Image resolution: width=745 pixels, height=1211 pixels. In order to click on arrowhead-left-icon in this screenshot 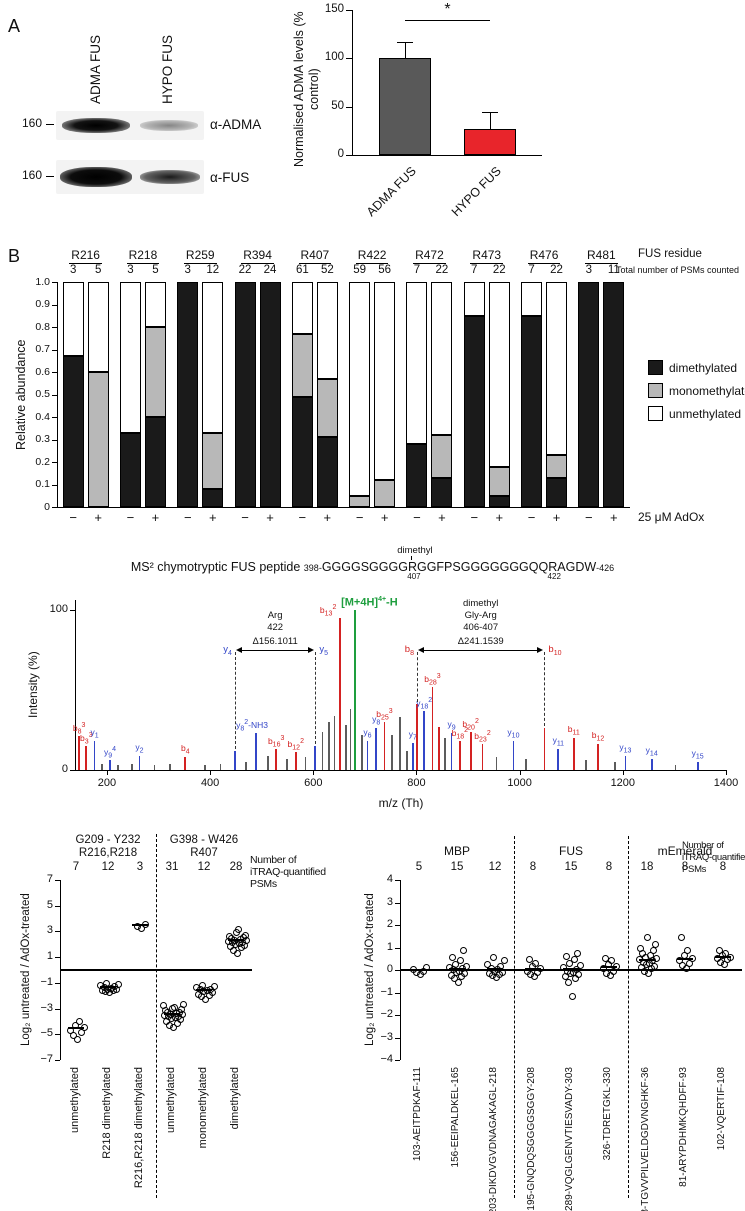, I will do `click(420, 649)`.